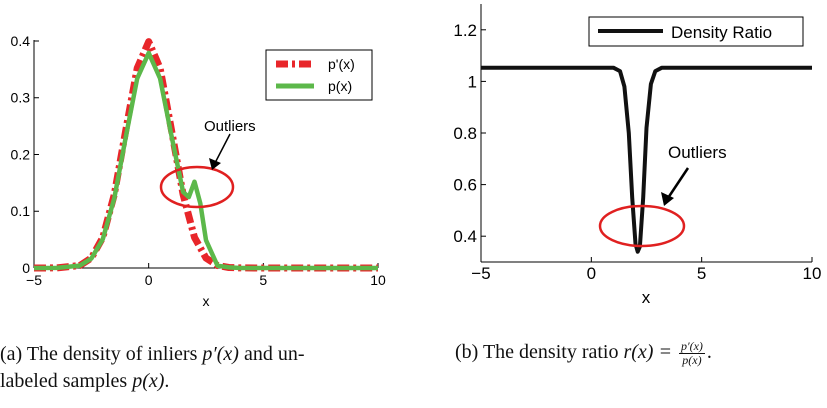 The width and height of the screenshot is (827, 408). I want to click on caption-b: (b) The density ratio r(x) = p′(x) p(x)., so click(583, 352).